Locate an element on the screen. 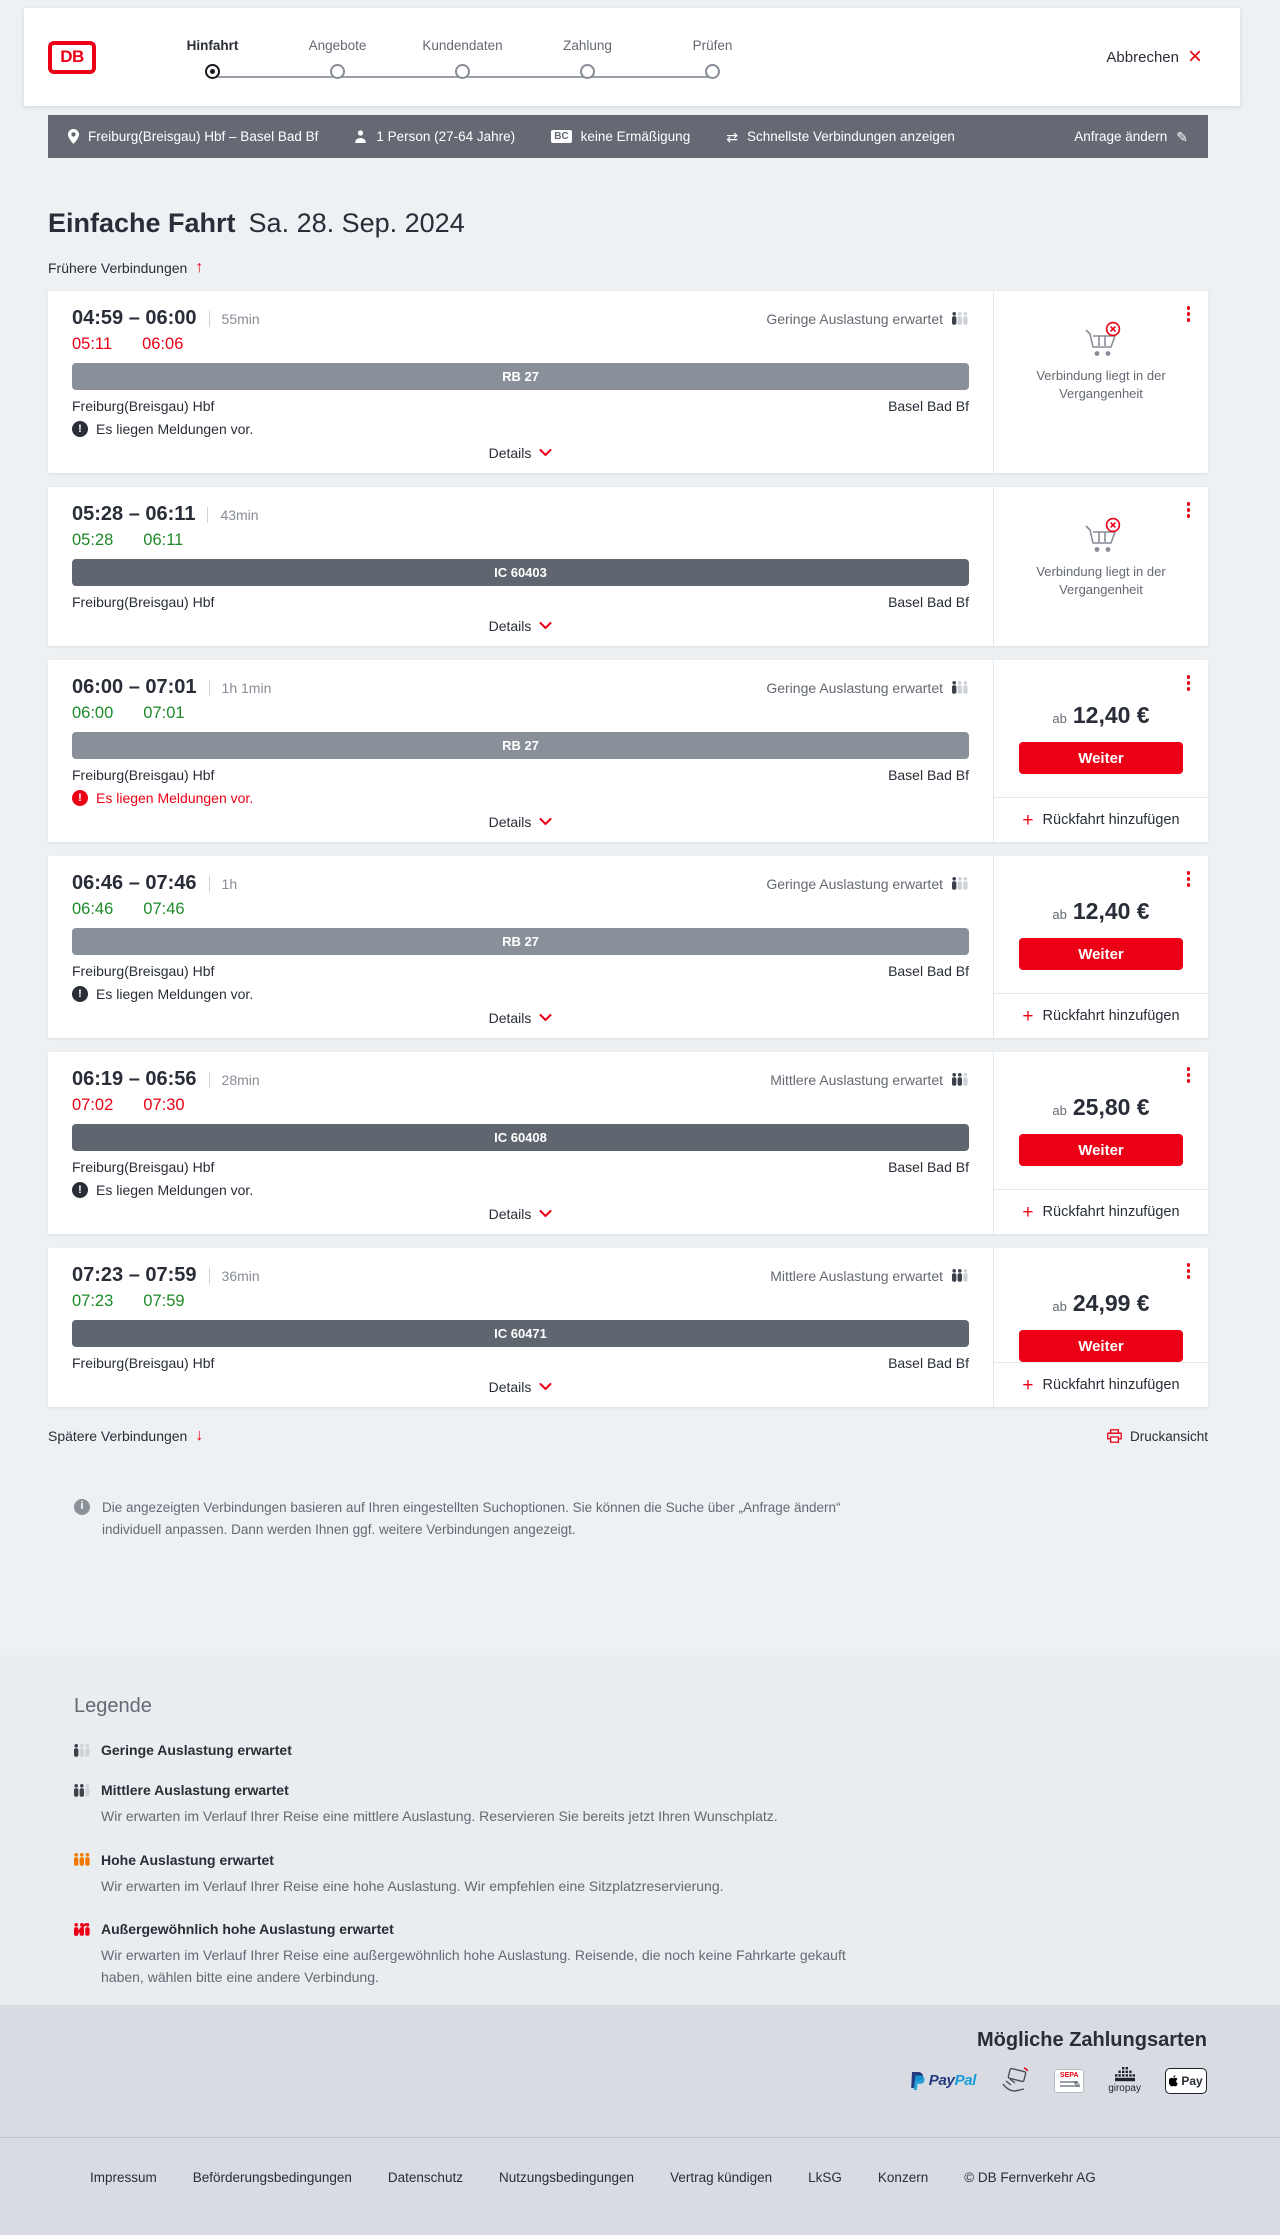 The height and width of the screenshot is (2235, 1280). footer-link: Vertrag kündigen is located at coordinates (721, 2177).